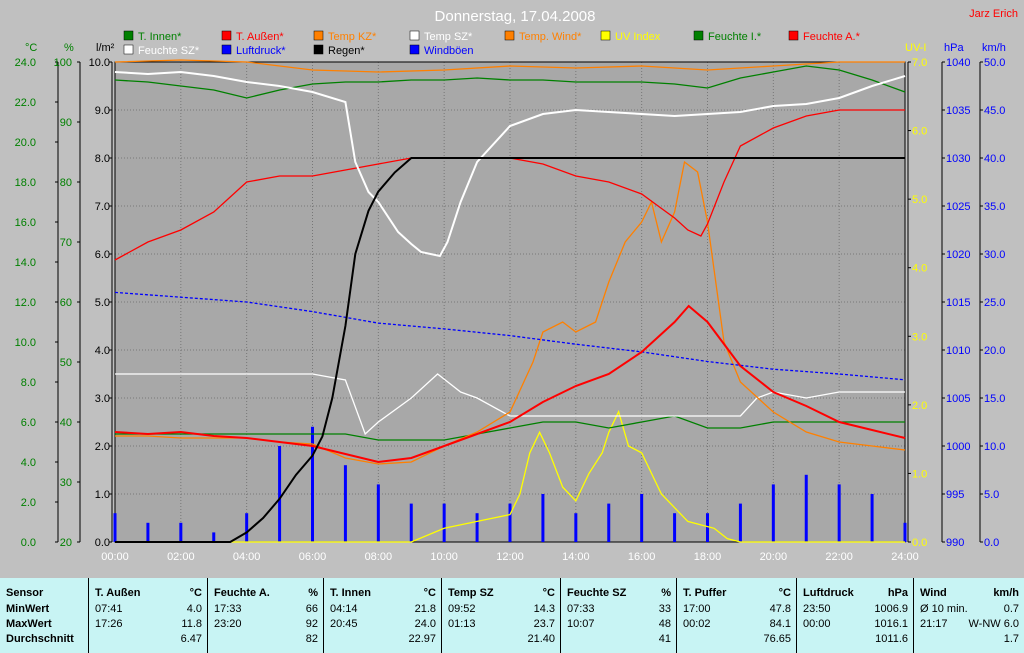 This screenshot has width=1024, height=653. Describe the element at coordinates (897, 593) in the screenshot. I see `stats-cell: hPa` at that location.